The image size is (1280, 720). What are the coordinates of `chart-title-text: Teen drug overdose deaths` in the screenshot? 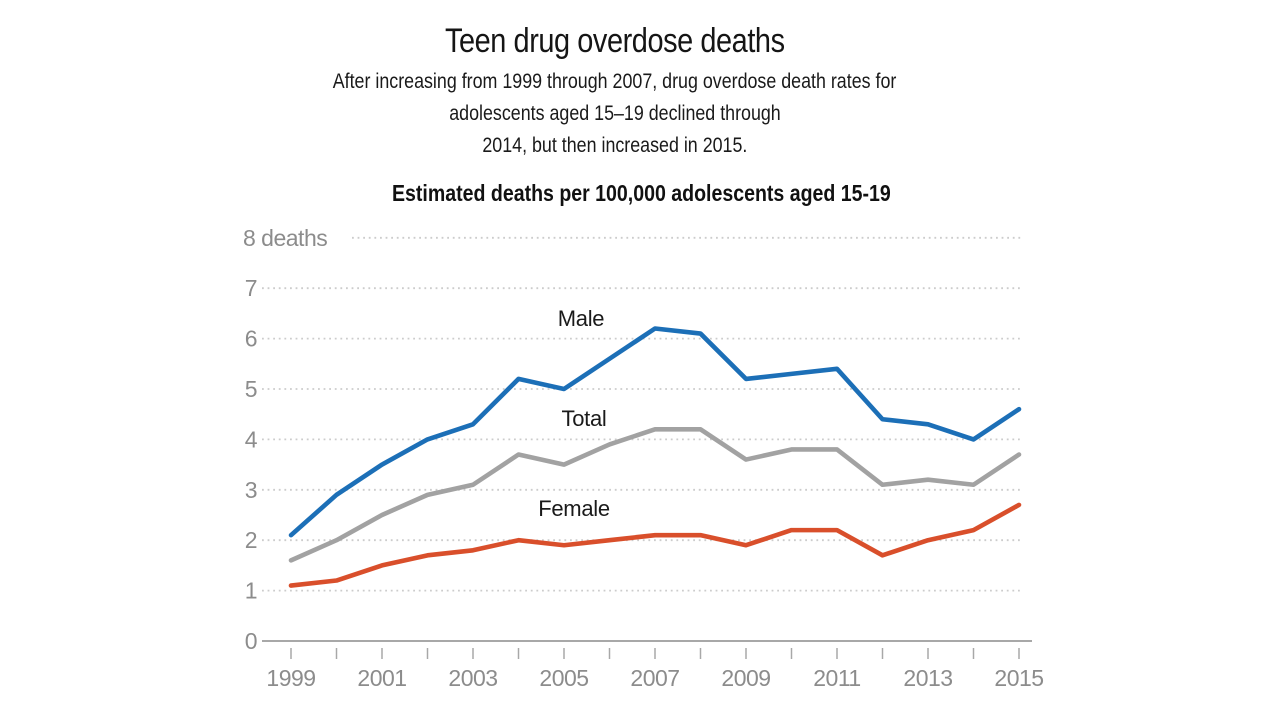 It's located at (615, 41).